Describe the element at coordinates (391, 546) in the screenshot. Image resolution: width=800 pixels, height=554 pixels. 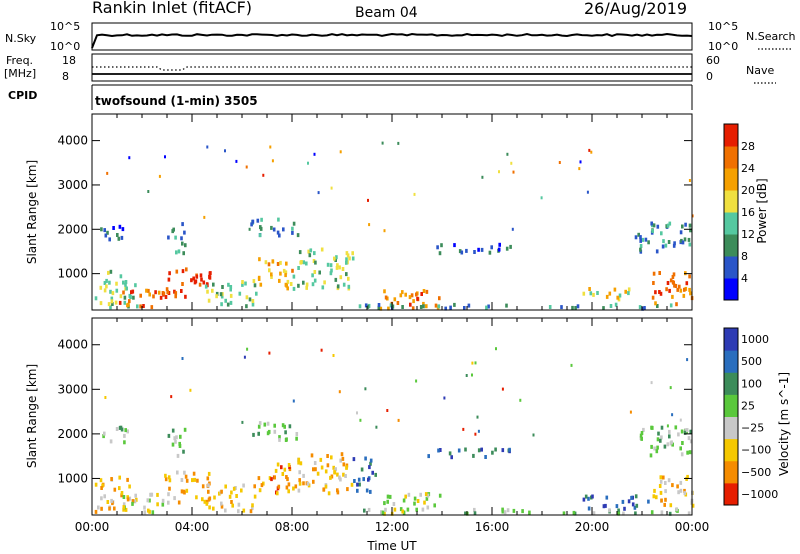
I see `x-axis-title: Time UT` at that location.